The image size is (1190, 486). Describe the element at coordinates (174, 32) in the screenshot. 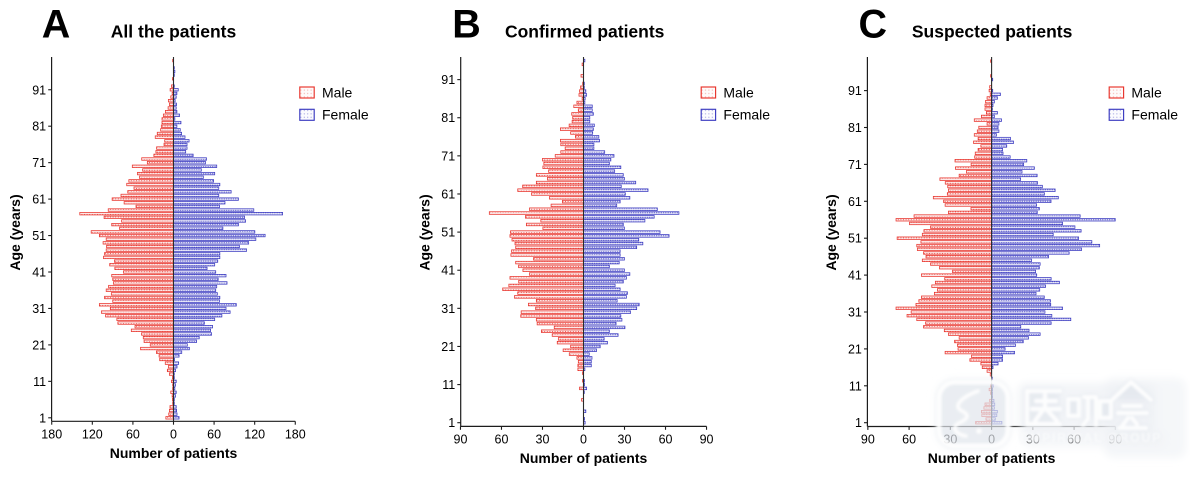

I see `svg-text: All the patients` at that location.